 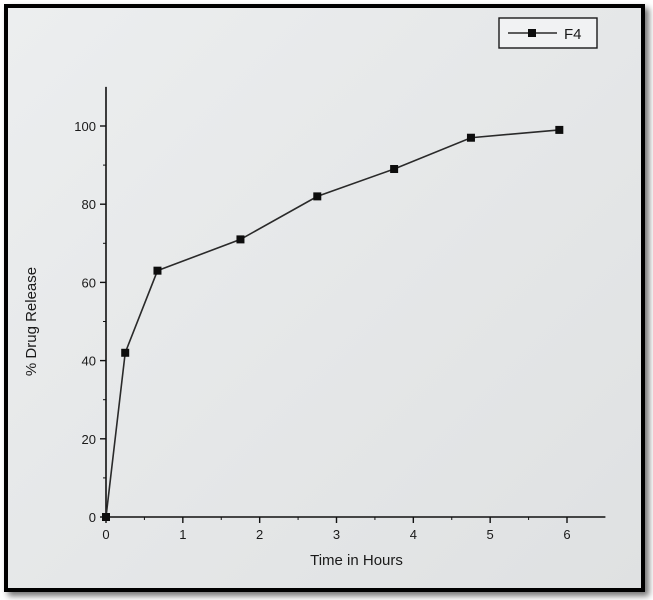 I want to click on x-tick-label: 0, so click(x=105, y=534).